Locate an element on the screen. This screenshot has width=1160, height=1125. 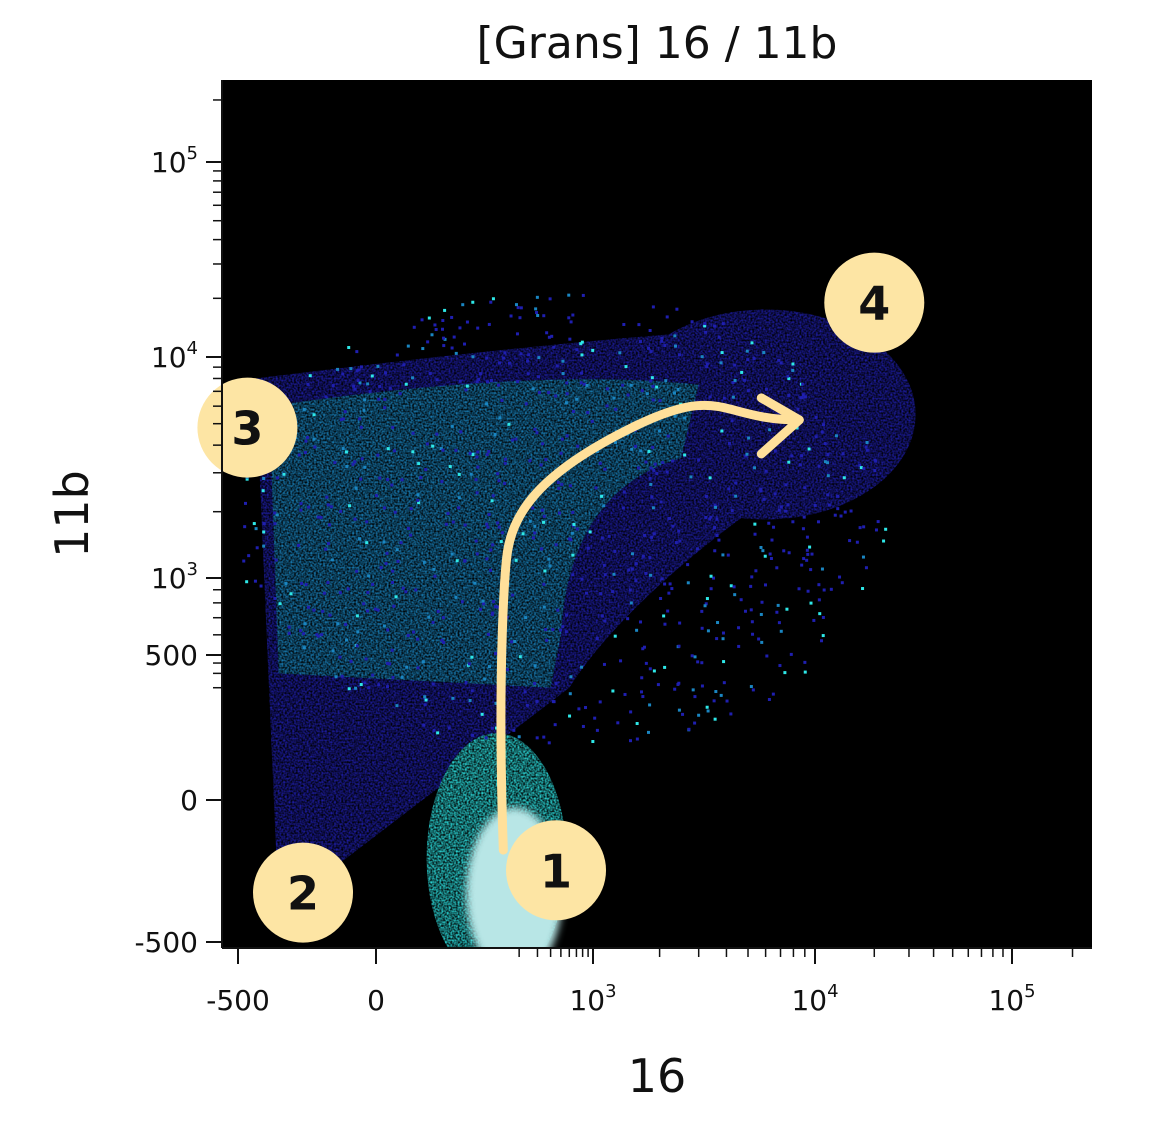
x-tick-label: 104 is located at coordinates (814, 999).